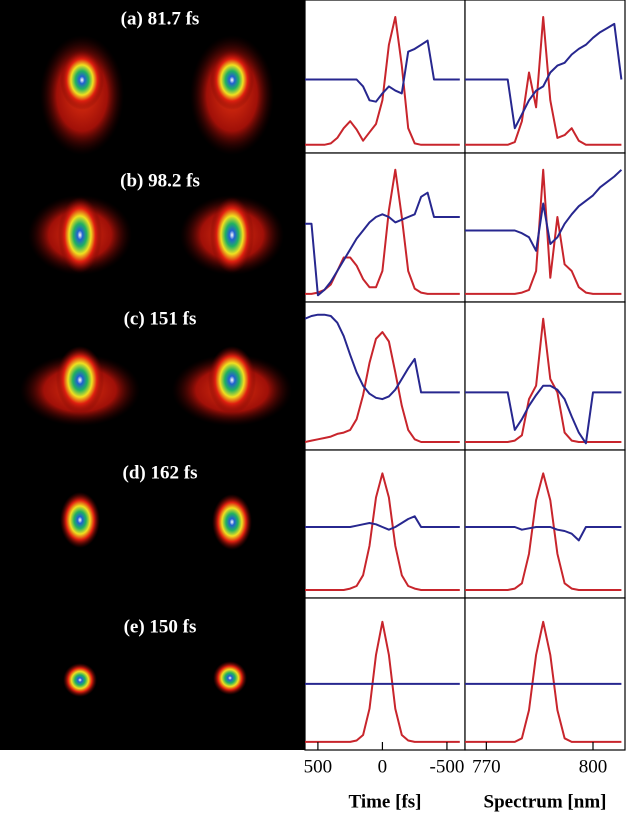 Image resolution: width=632 pixels, height=836 pixels. Describe the element at coordinates (486, 766) in the screenshot. I see `x-tick-label: 770` at that location.